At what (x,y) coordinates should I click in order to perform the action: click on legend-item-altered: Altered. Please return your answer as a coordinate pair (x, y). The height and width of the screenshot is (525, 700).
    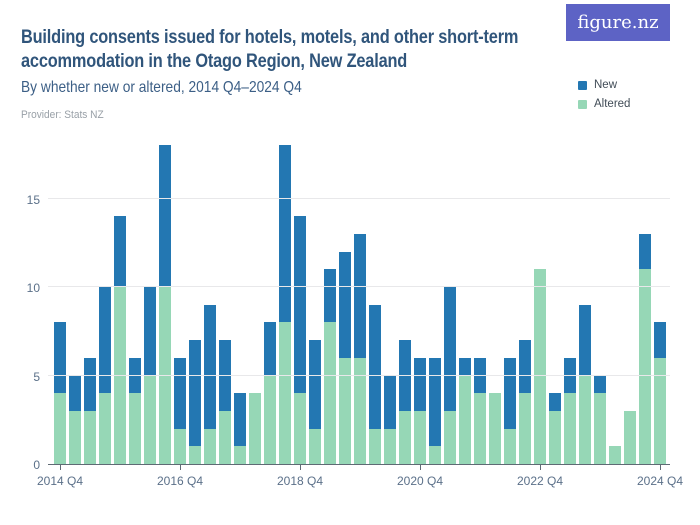
    Looking at the image, I should click on (604, 104).